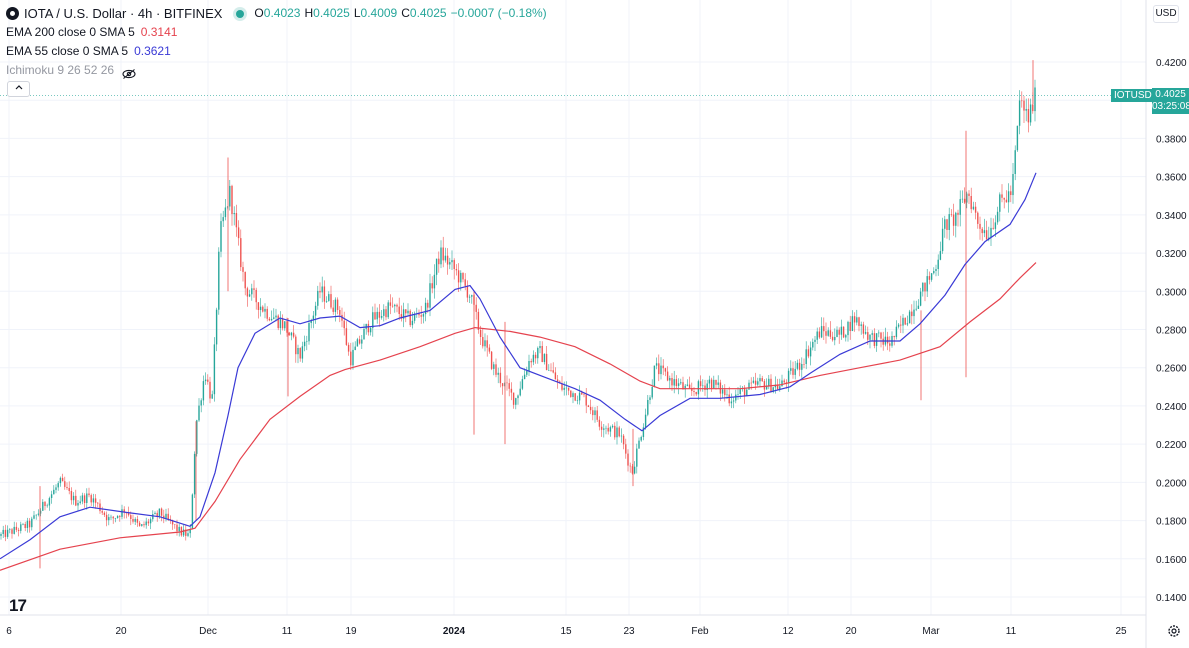 Image resolution: width=1189 pixels, height=648 pixels. What do you see at coordinates (1170, 101) in the screenshot?
I see `last-price-label: 0.4025 03:25:08` at bounding box center [1170, 101].